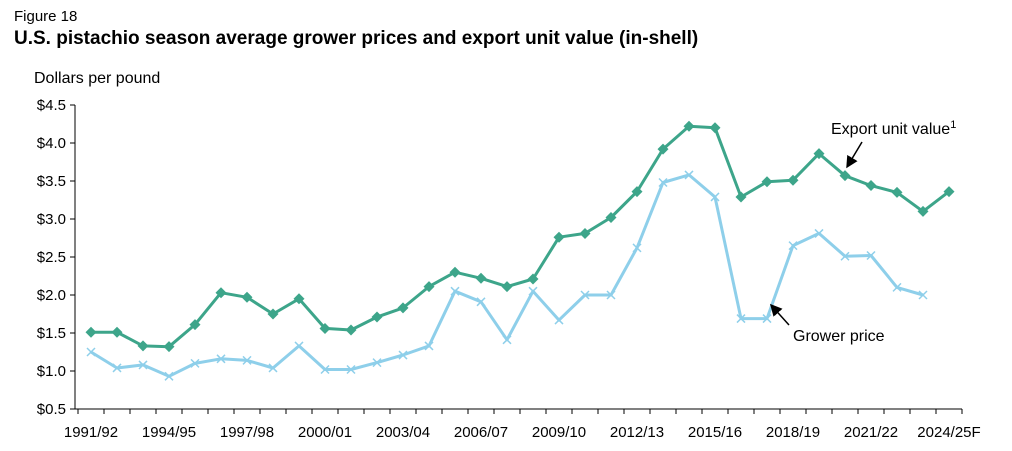 This screenshot has width=1012, height=451. What do you see at coordinates (948, 432) in the screenshot?
I see `x-tick-label: 2024/25F` at bounding box center [948, 432].